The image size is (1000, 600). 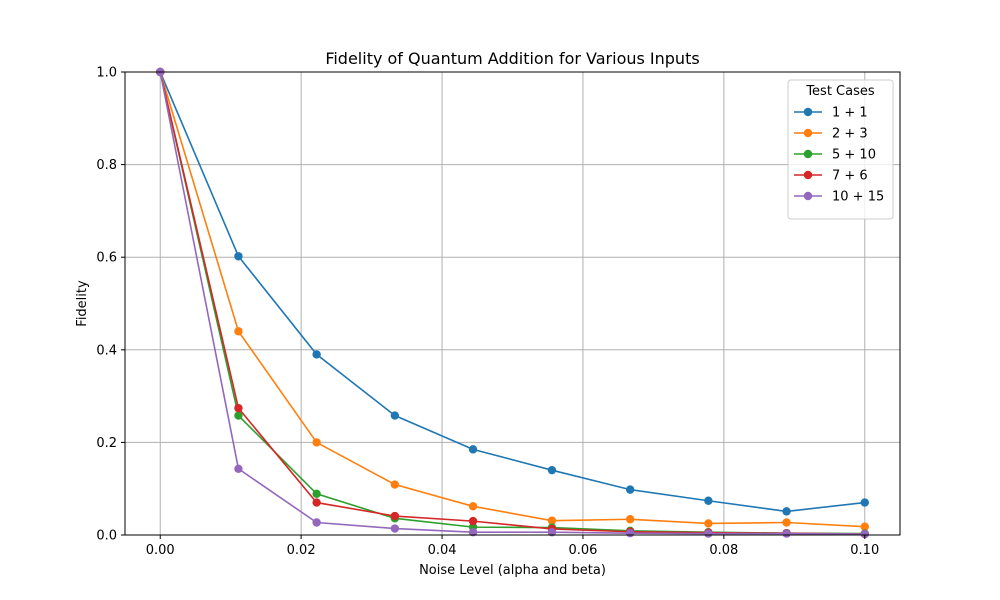 I want to click on legend-item: 7 + 6, so click(x=831, y=176).